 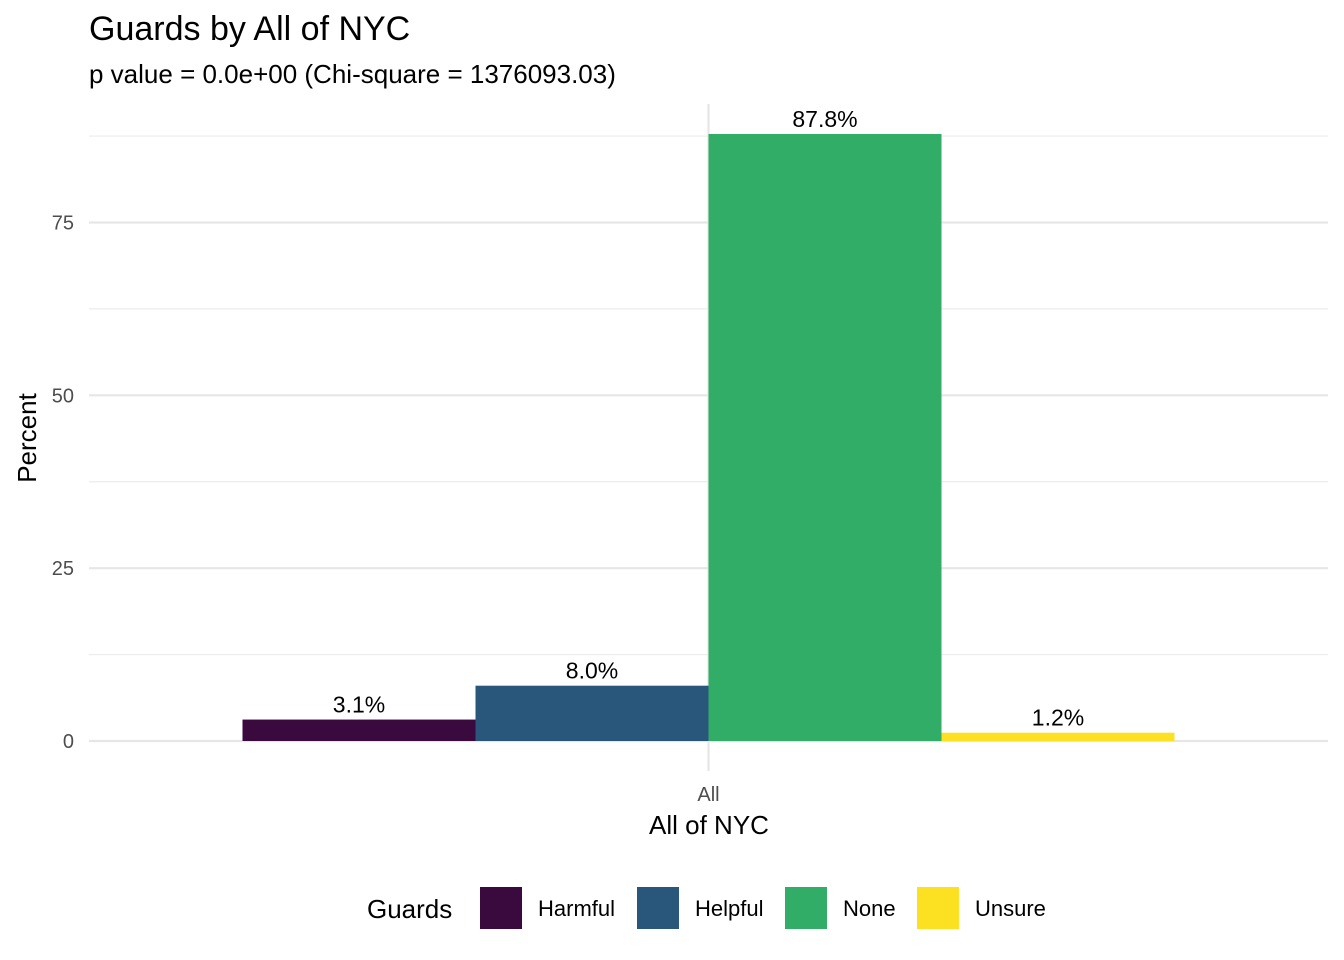 I want to click on x-axis-title: All of NYC, so click(x=709, y=825).